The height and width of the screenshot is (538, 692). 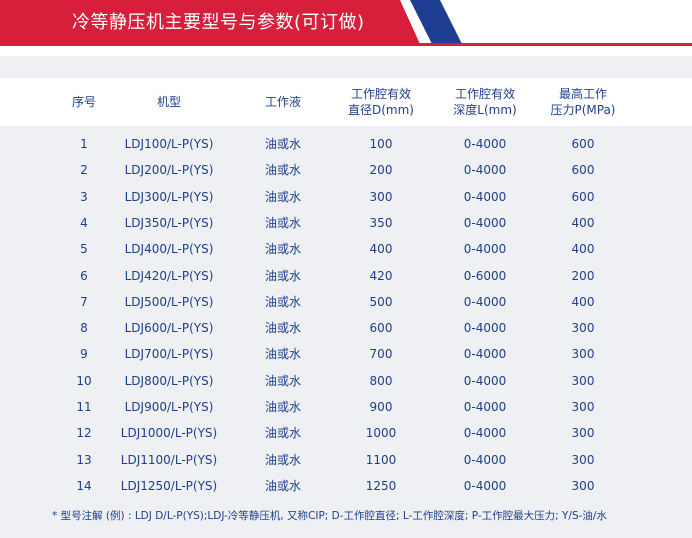 I want to click on row-model: LDJ350/L-P(YS), so click(x=169, y=222).